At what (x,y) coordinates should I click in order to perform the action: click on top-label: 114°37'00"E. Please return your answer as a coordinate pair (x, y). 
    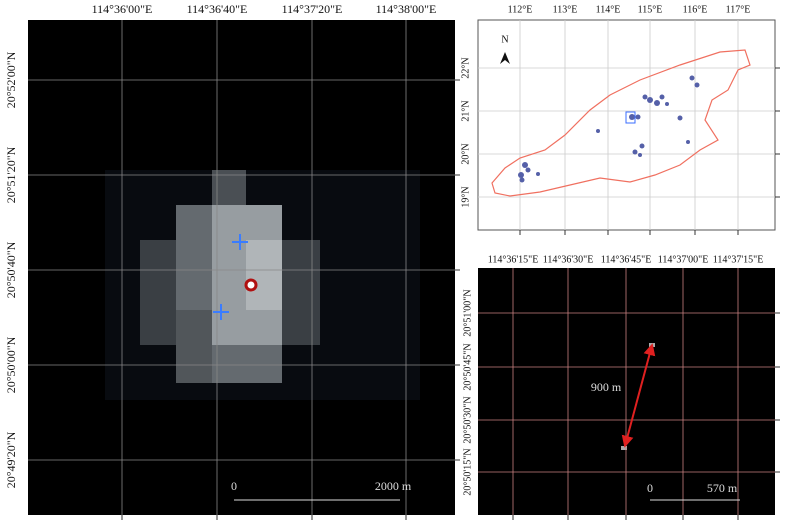
    Looking at the image, I should click on (683, 259).